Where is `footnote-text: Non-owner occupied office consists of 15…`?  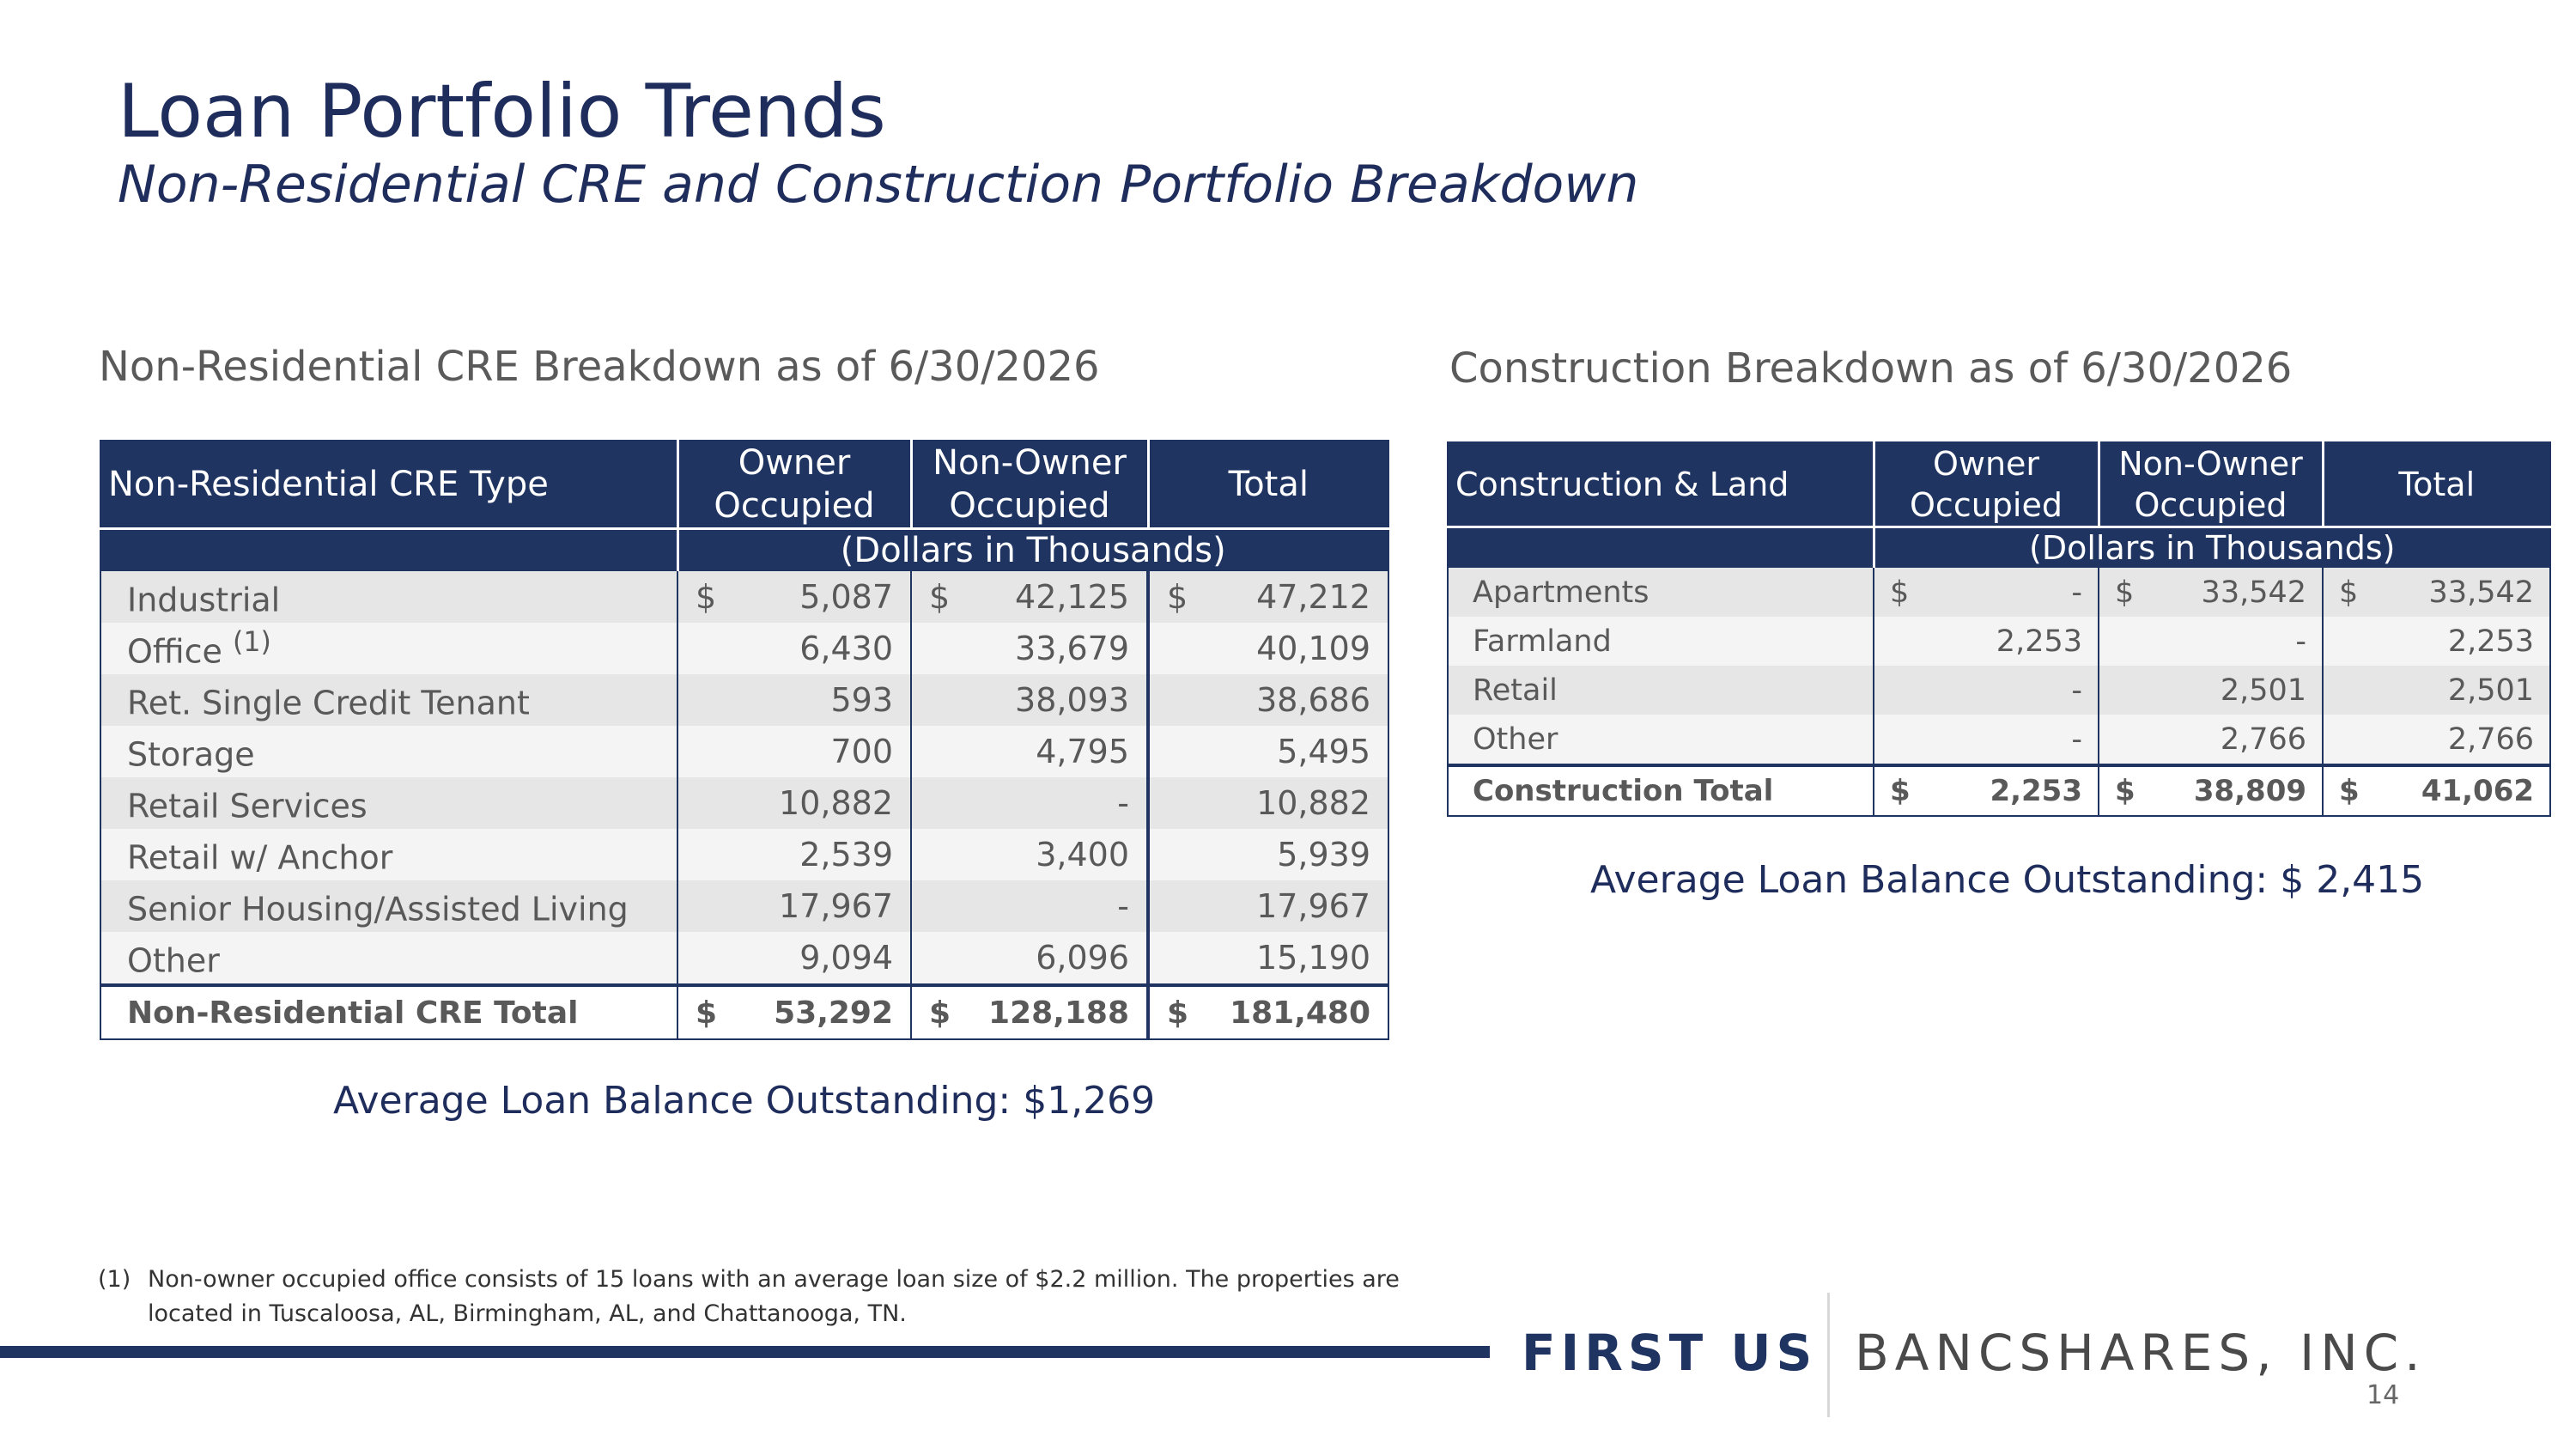
footnote-text: Non-owner occupied office consists of 15… is located at coordinates (774, 1296).